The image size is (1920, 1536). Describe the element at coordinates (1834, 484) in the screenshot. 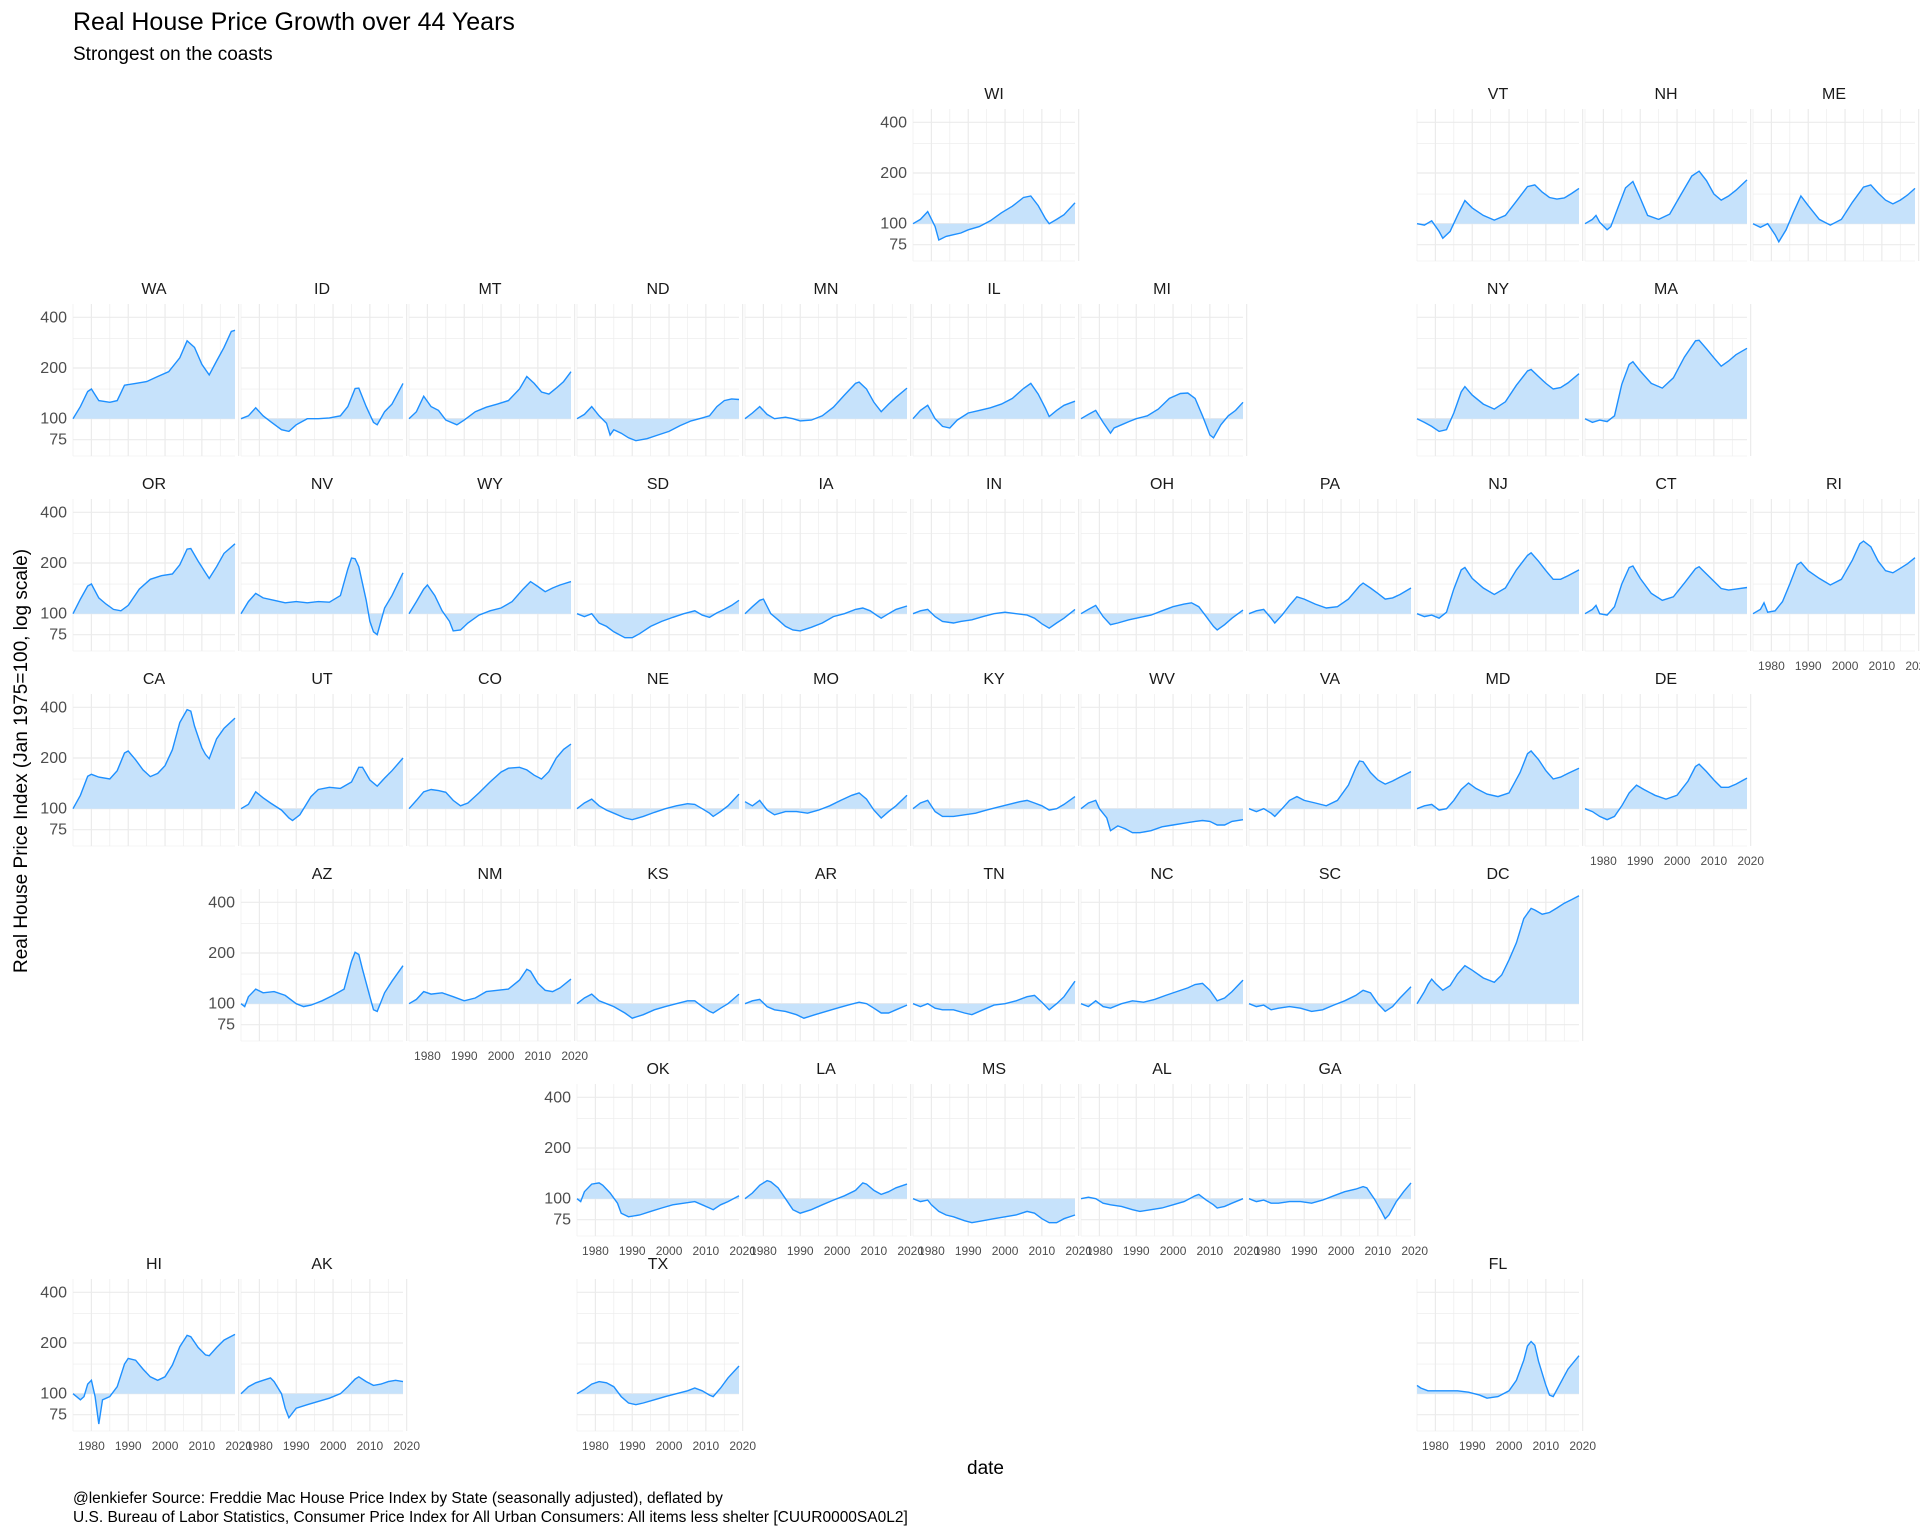

I see `facet-label: RI` at that location.